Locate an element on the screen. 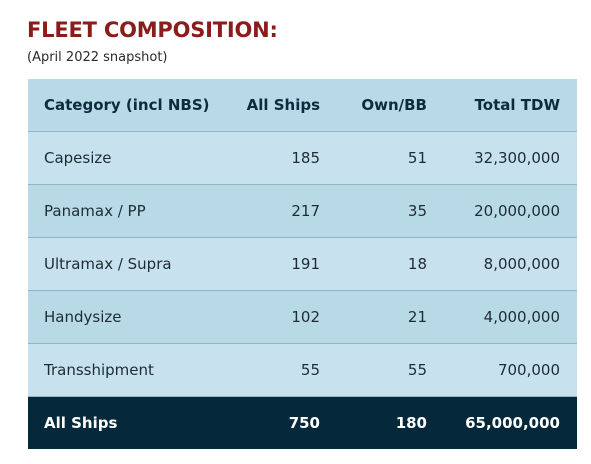 This screenshot has width=591, height=464. table-row: Capesize 185 51 32,300,000 is located at coordinates (302, 158).